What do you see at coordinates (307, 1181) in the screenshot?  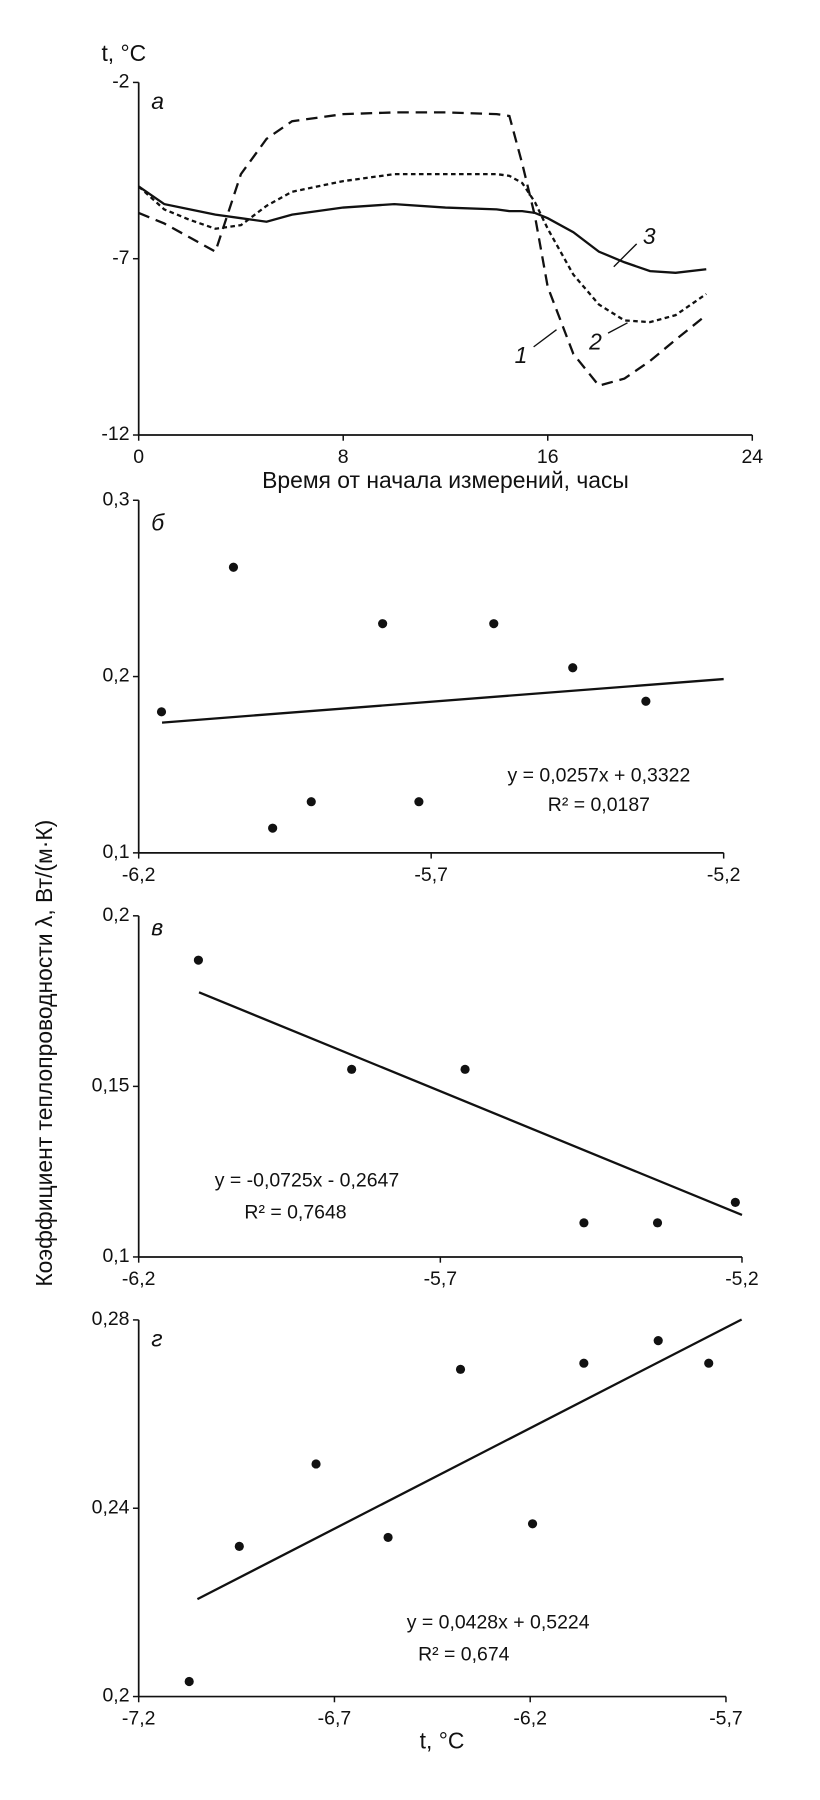 I see `trend-equation: y = -0,0725x - 0,2647` at bounding box center [307, 1181].